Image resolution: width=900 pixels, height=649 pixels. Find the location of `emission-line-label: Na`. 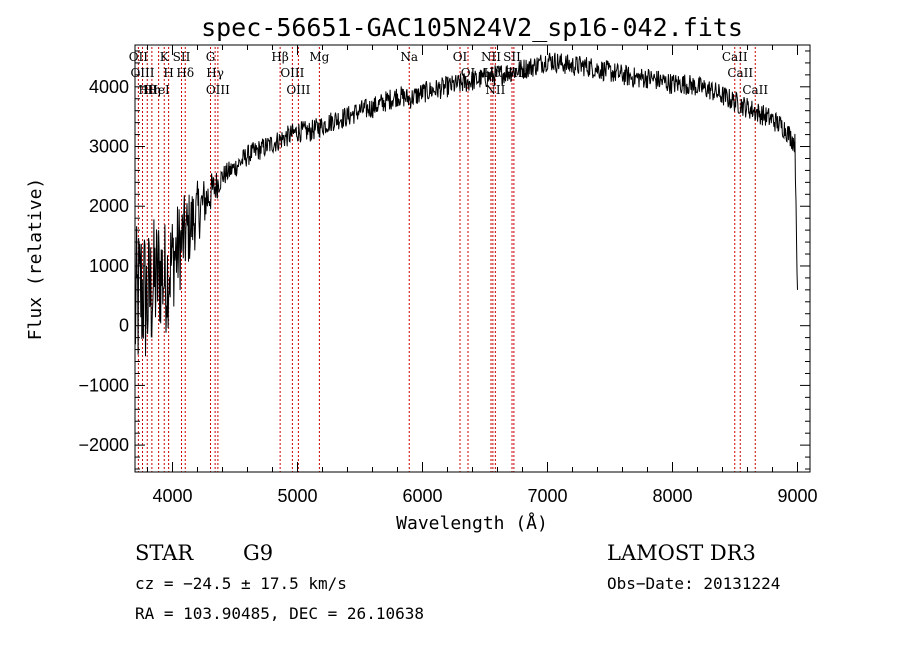

emission-line-label: Na is located at coordinates (409, 57).